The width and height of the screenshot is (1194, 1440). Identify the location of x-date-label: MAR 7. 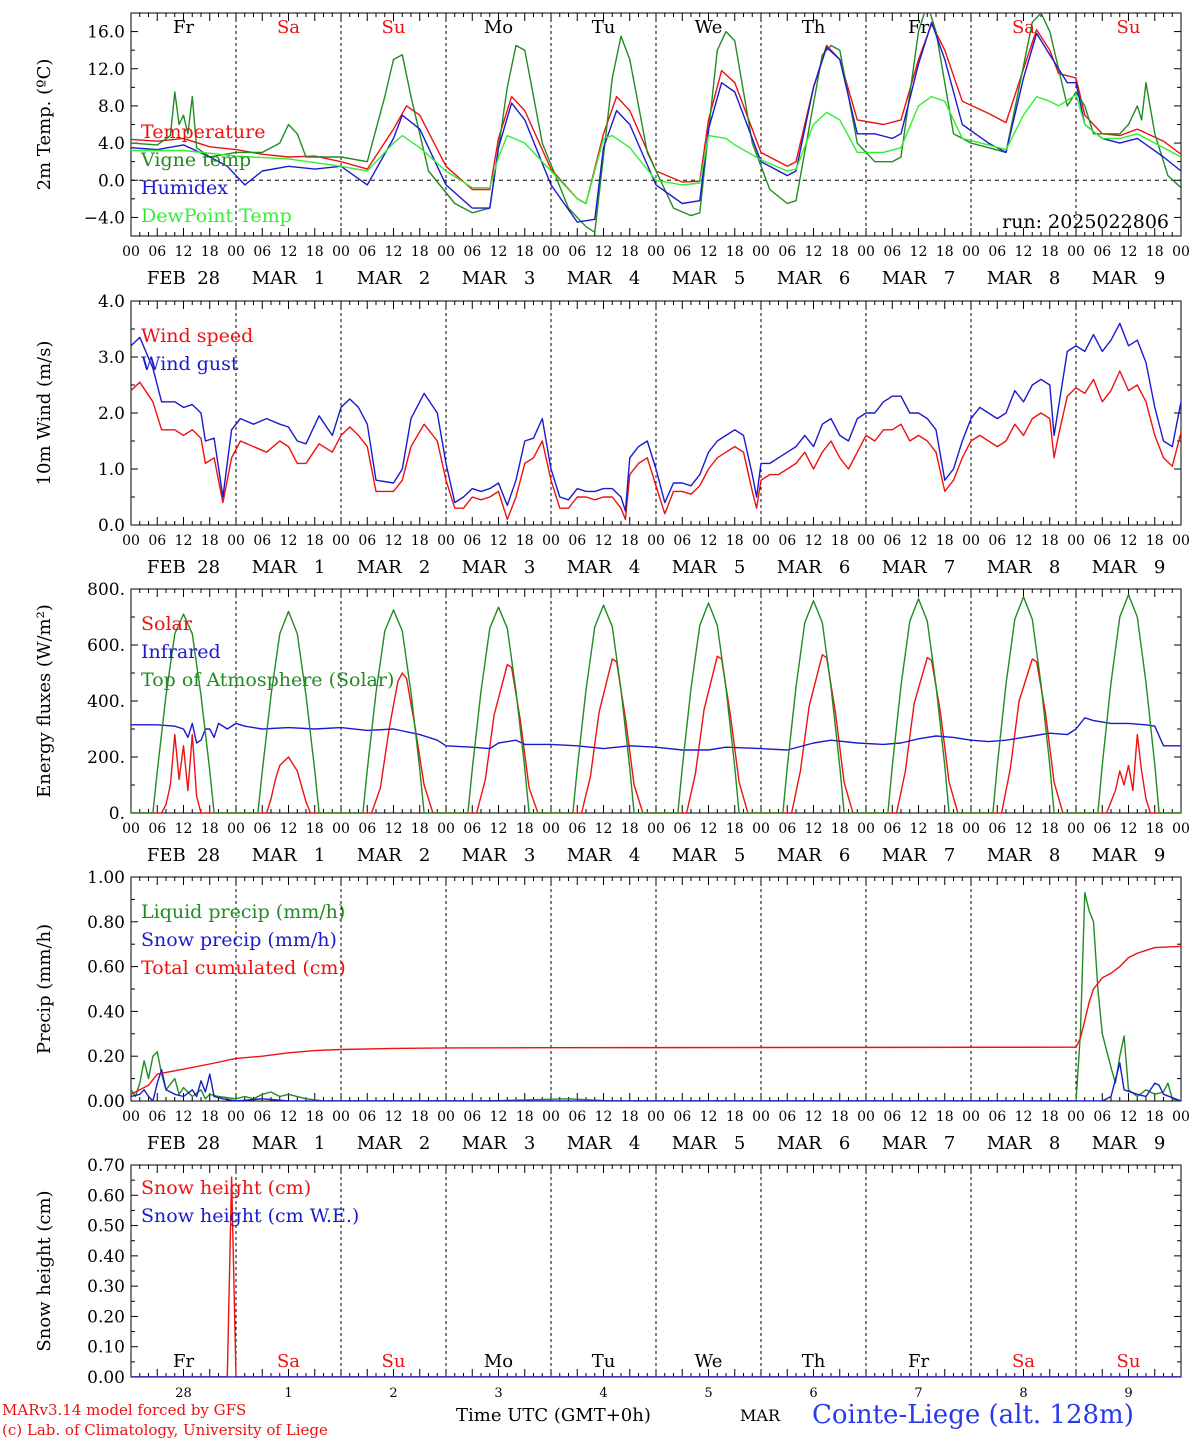
(919, 567).